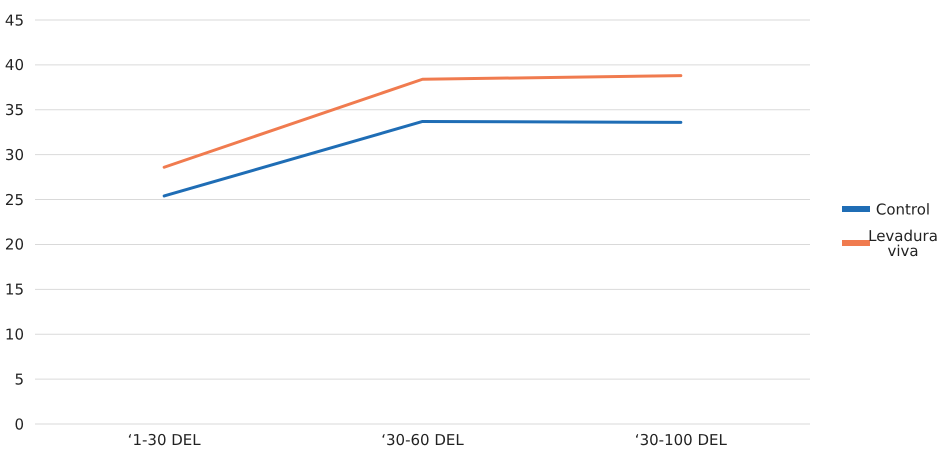 The width and height of the screenshot is (942, 449). Describe the element at coordinates (19, 379) in the screenshot. I see `y-tick-label: 5` at that location.